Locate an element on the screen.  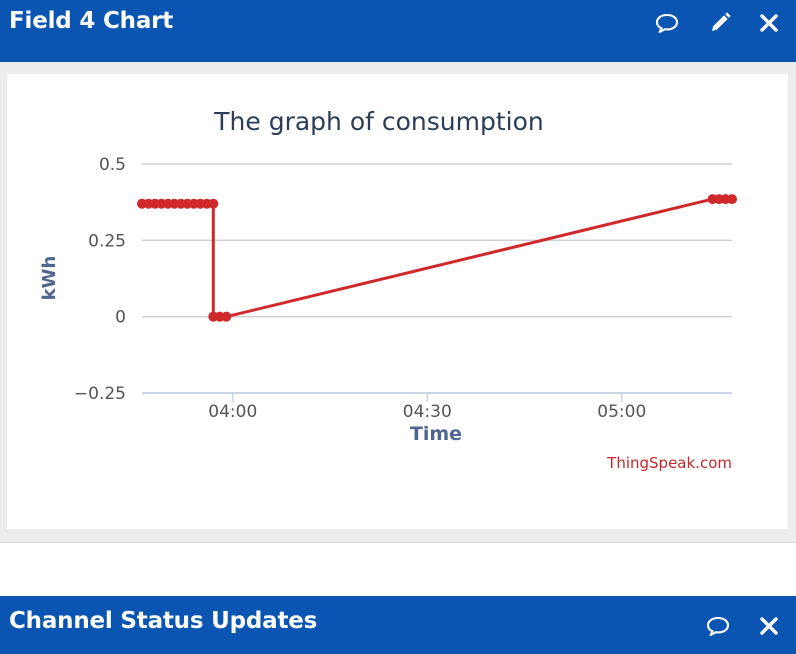
y-tick-label: 0 is located at coordinates (120, 318).